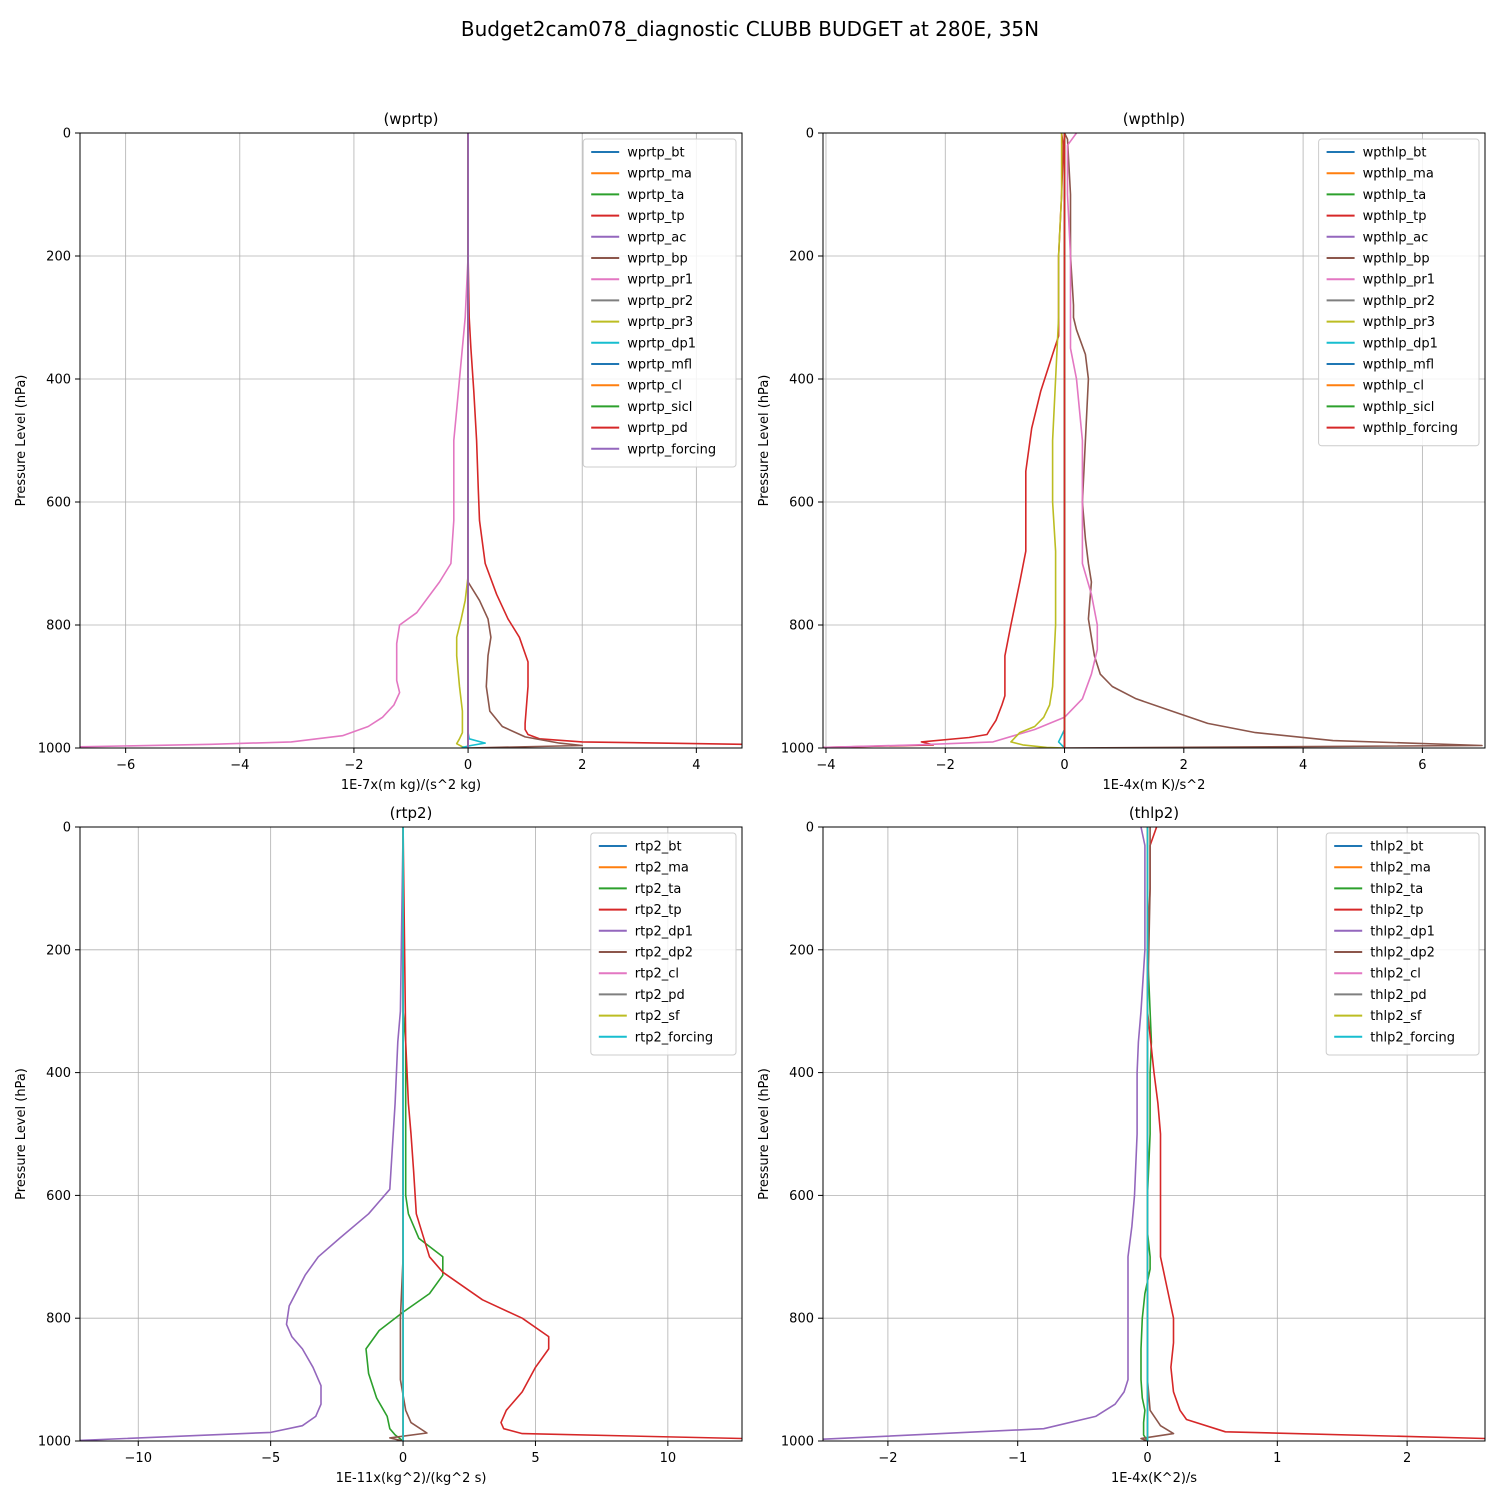 The height and width of the screenshot is (1500, 1500). What do you see at coordinates (1273, 440) in the screenshot?
I see `series-line-wpthlp-bp` at bounding box center [1273, 440].